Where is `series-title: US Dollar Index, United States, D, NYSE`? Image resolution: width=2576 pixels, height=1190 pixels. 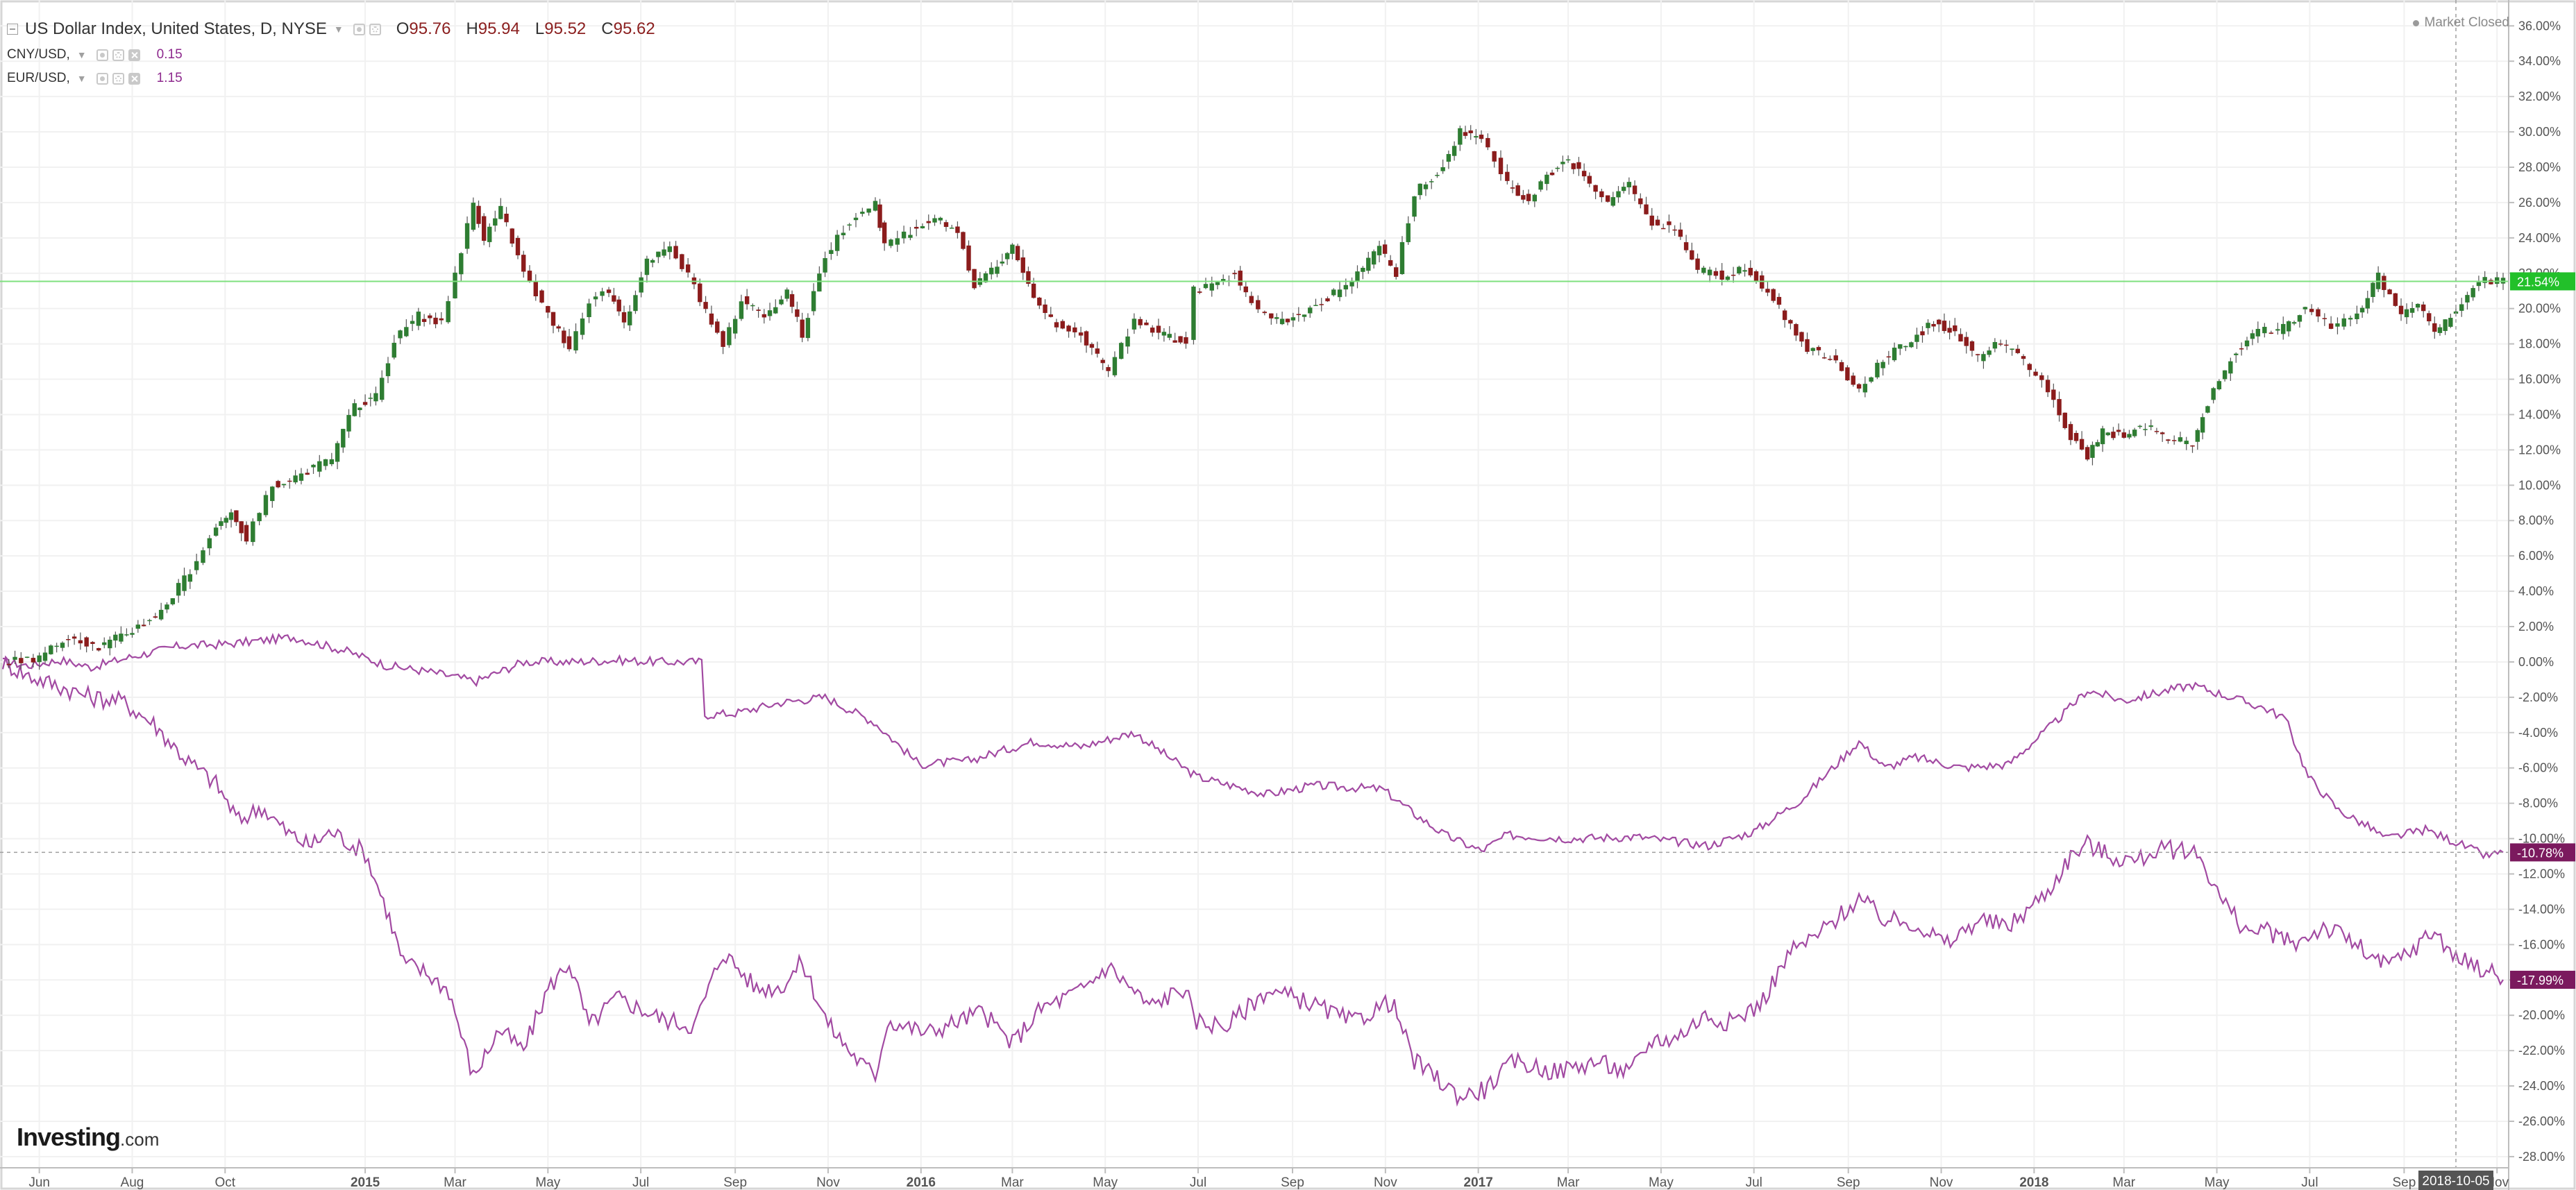 series-title: US Dollar Index, United States, D, NYSE is located at coordinates (176, 28).